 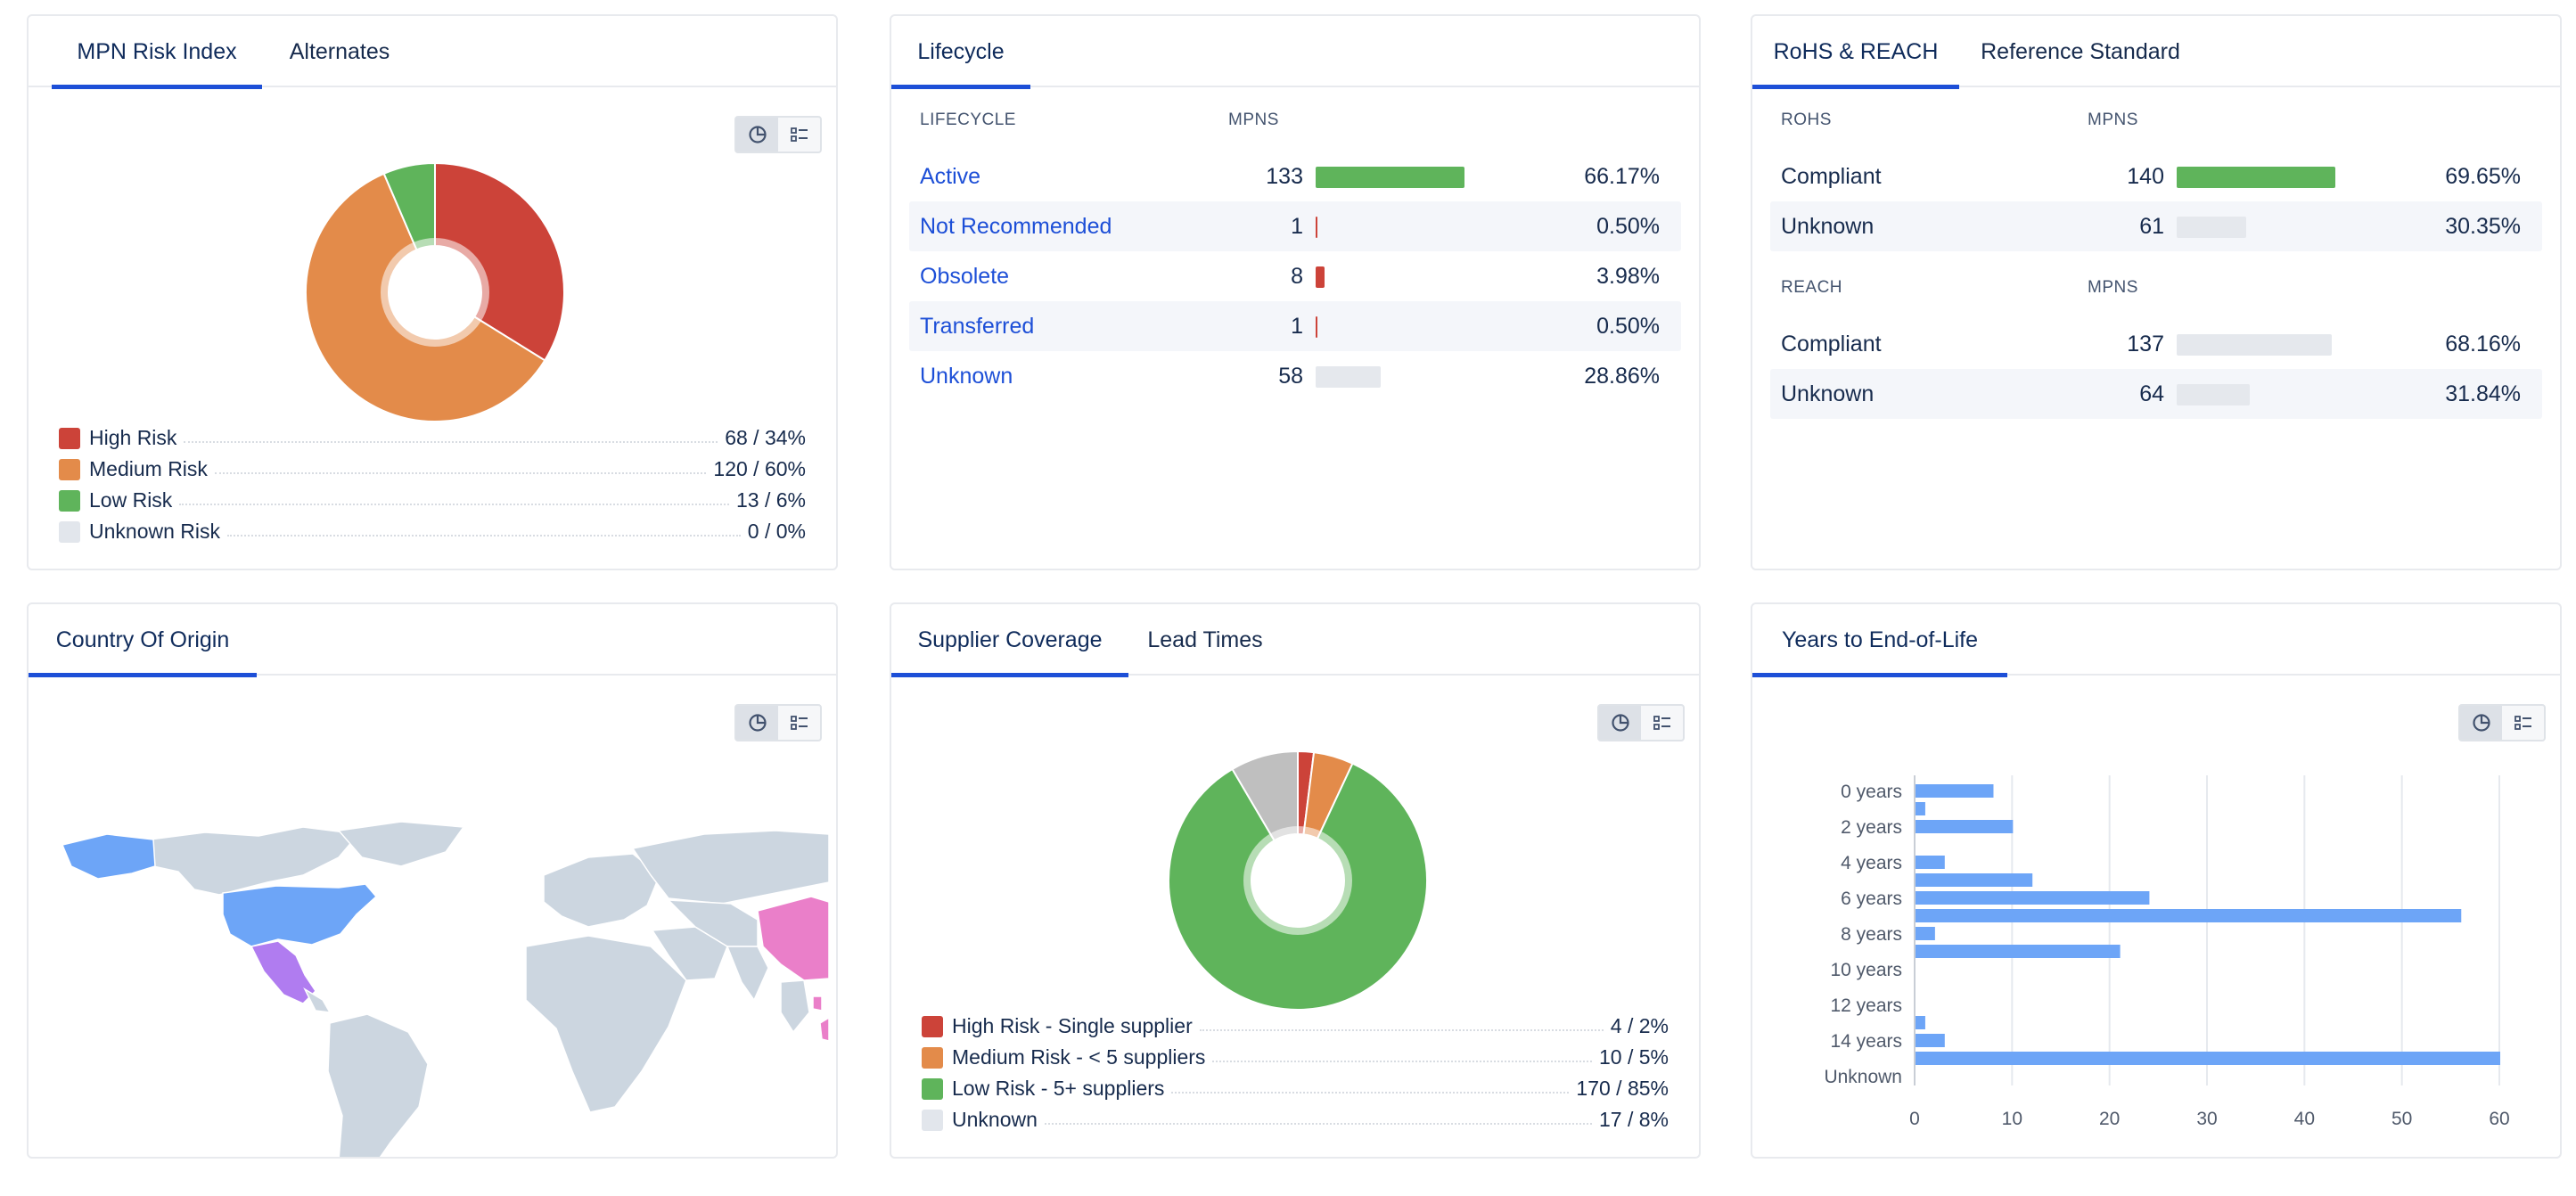 I want to click on y-tick-label: 8 years, so click(x=1871, y=934).